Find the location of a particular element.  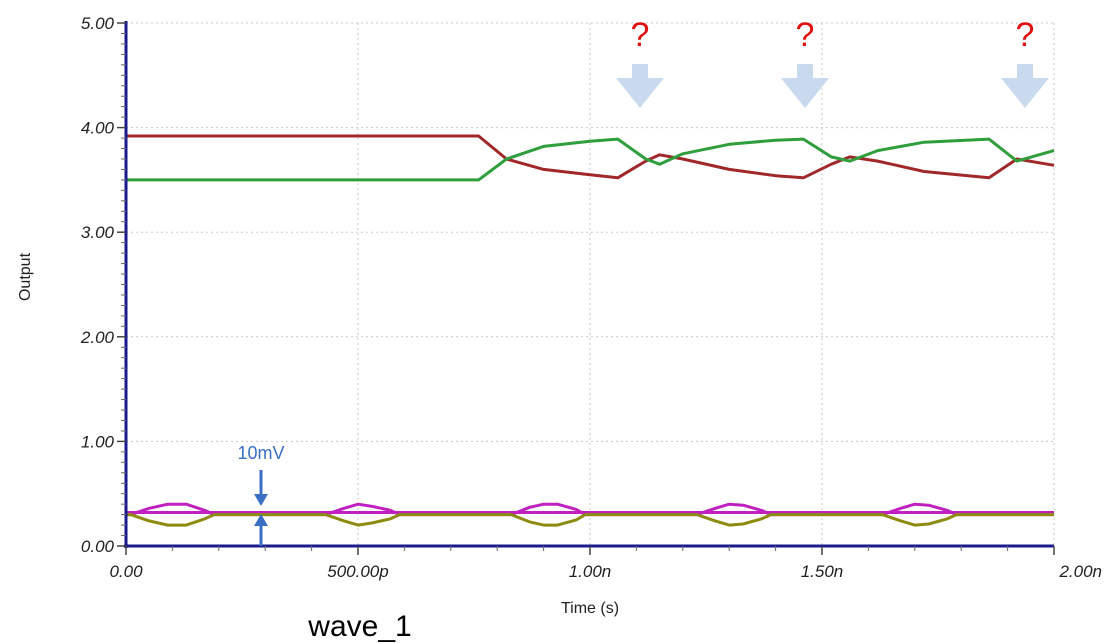

y-axis-title: Output is located at coordinates (25, 276).